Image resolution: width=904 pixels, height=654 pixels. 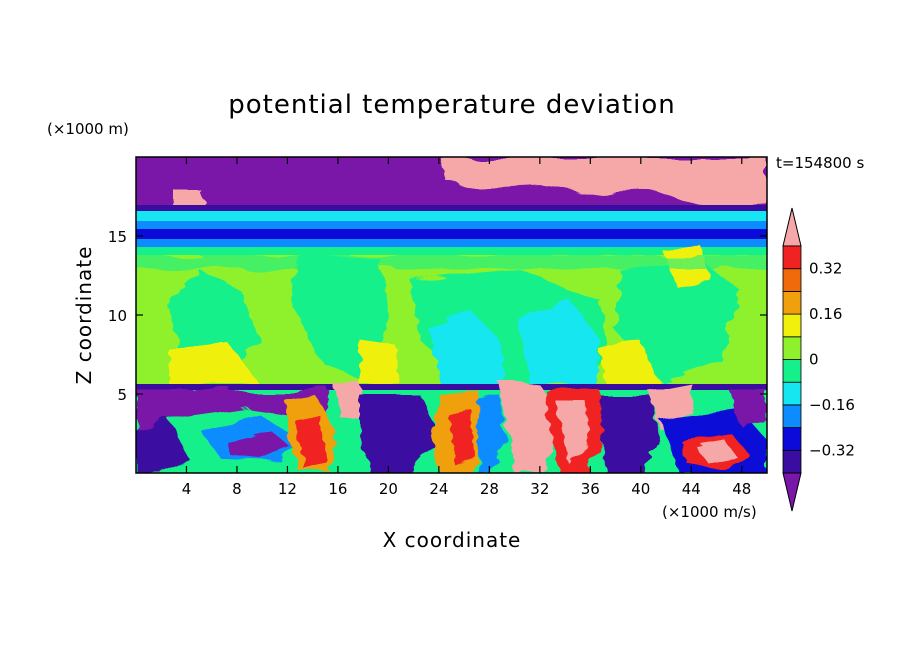 I want to click on colorbar-tick-label-0: 0.32, so click(x=825, y=269).